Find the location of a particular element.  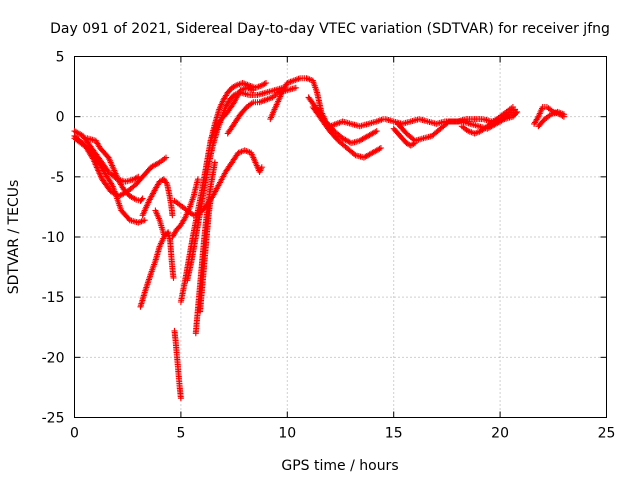

y-axis-label: SDTVAR / TECUs is located at coordinates (14, 237).